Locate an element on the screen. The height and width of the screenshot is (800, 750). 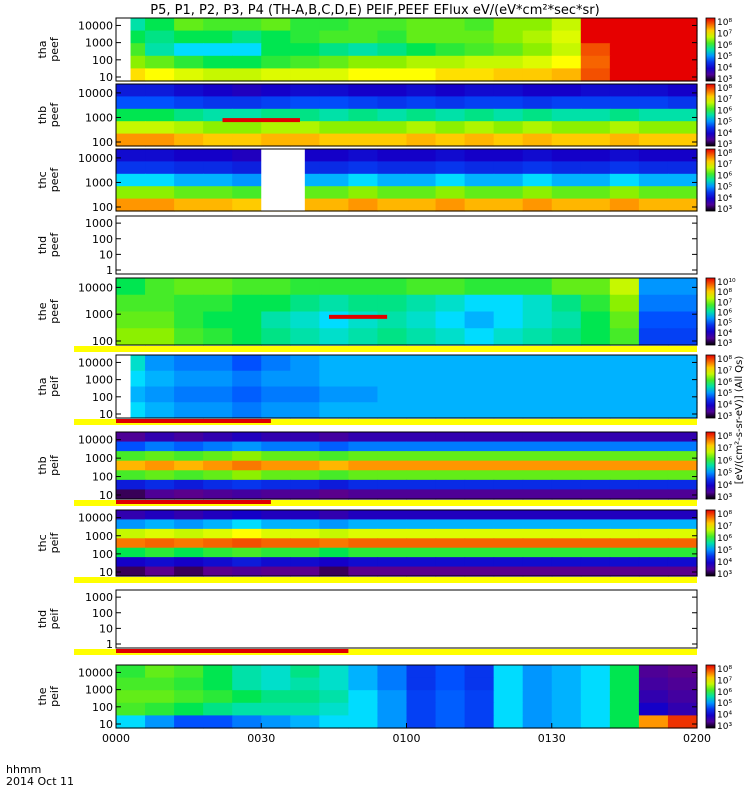
panel-probe-label: the is located at coordinates (42, 696).